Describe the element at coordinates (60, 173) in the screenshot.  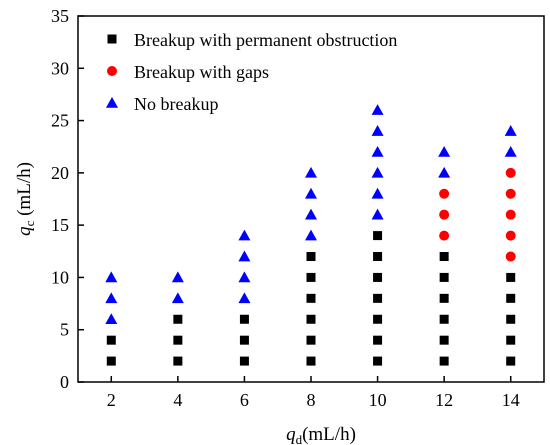
I see `y-tick-label: 20` at that location.